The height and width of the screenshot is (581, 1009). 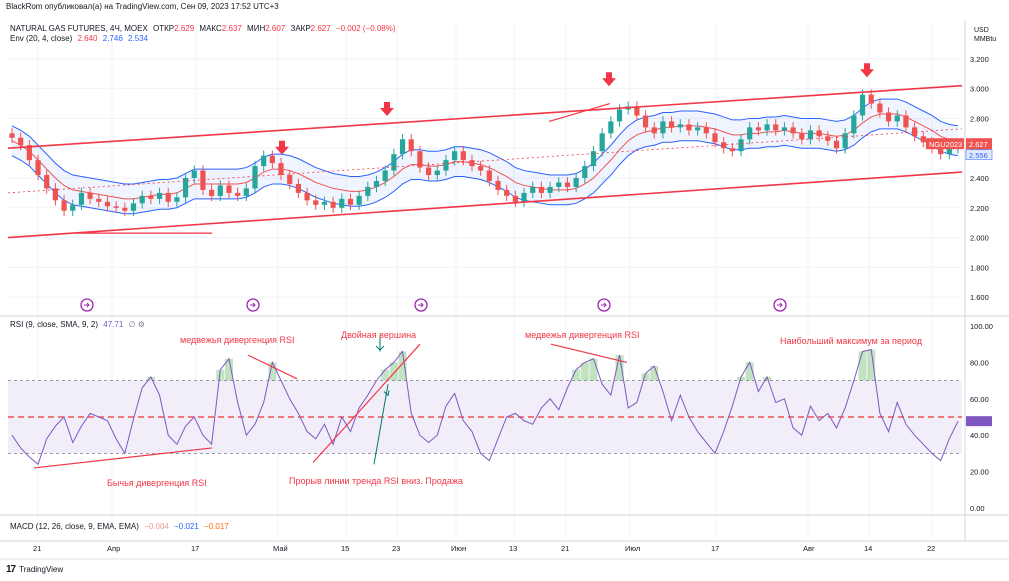 I want to click on time-tick-label: 13, so click(x=513, y=548).